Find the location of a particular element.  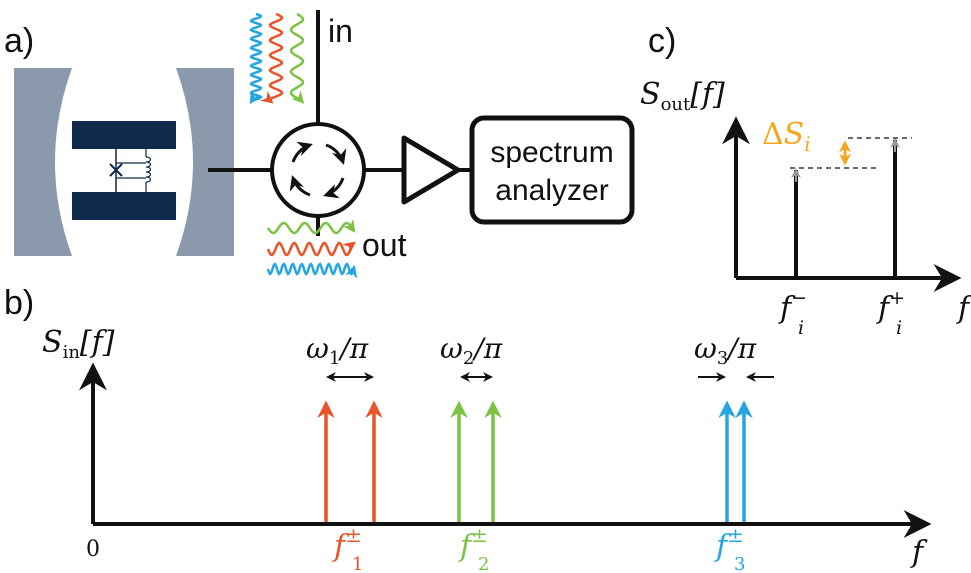

wave-out-red is located at coordinates (311, 249).